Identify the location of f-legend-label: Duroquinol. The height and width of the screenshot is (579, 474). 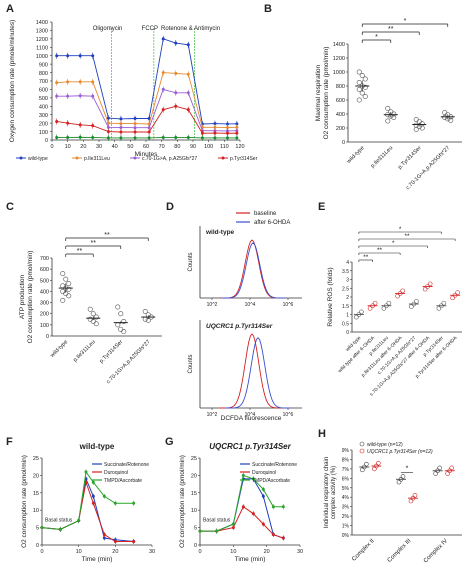
(116, 473).